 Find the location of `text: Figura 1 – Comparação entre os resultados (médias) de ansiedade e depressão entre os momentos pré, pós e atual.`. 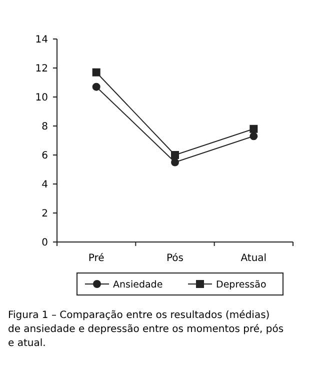

text: Figura 1 – Comparação entre os resultados (médias) de ansiedade e depressão entre os momentos pré, pós e atual. is located at coordinates (146, 329).